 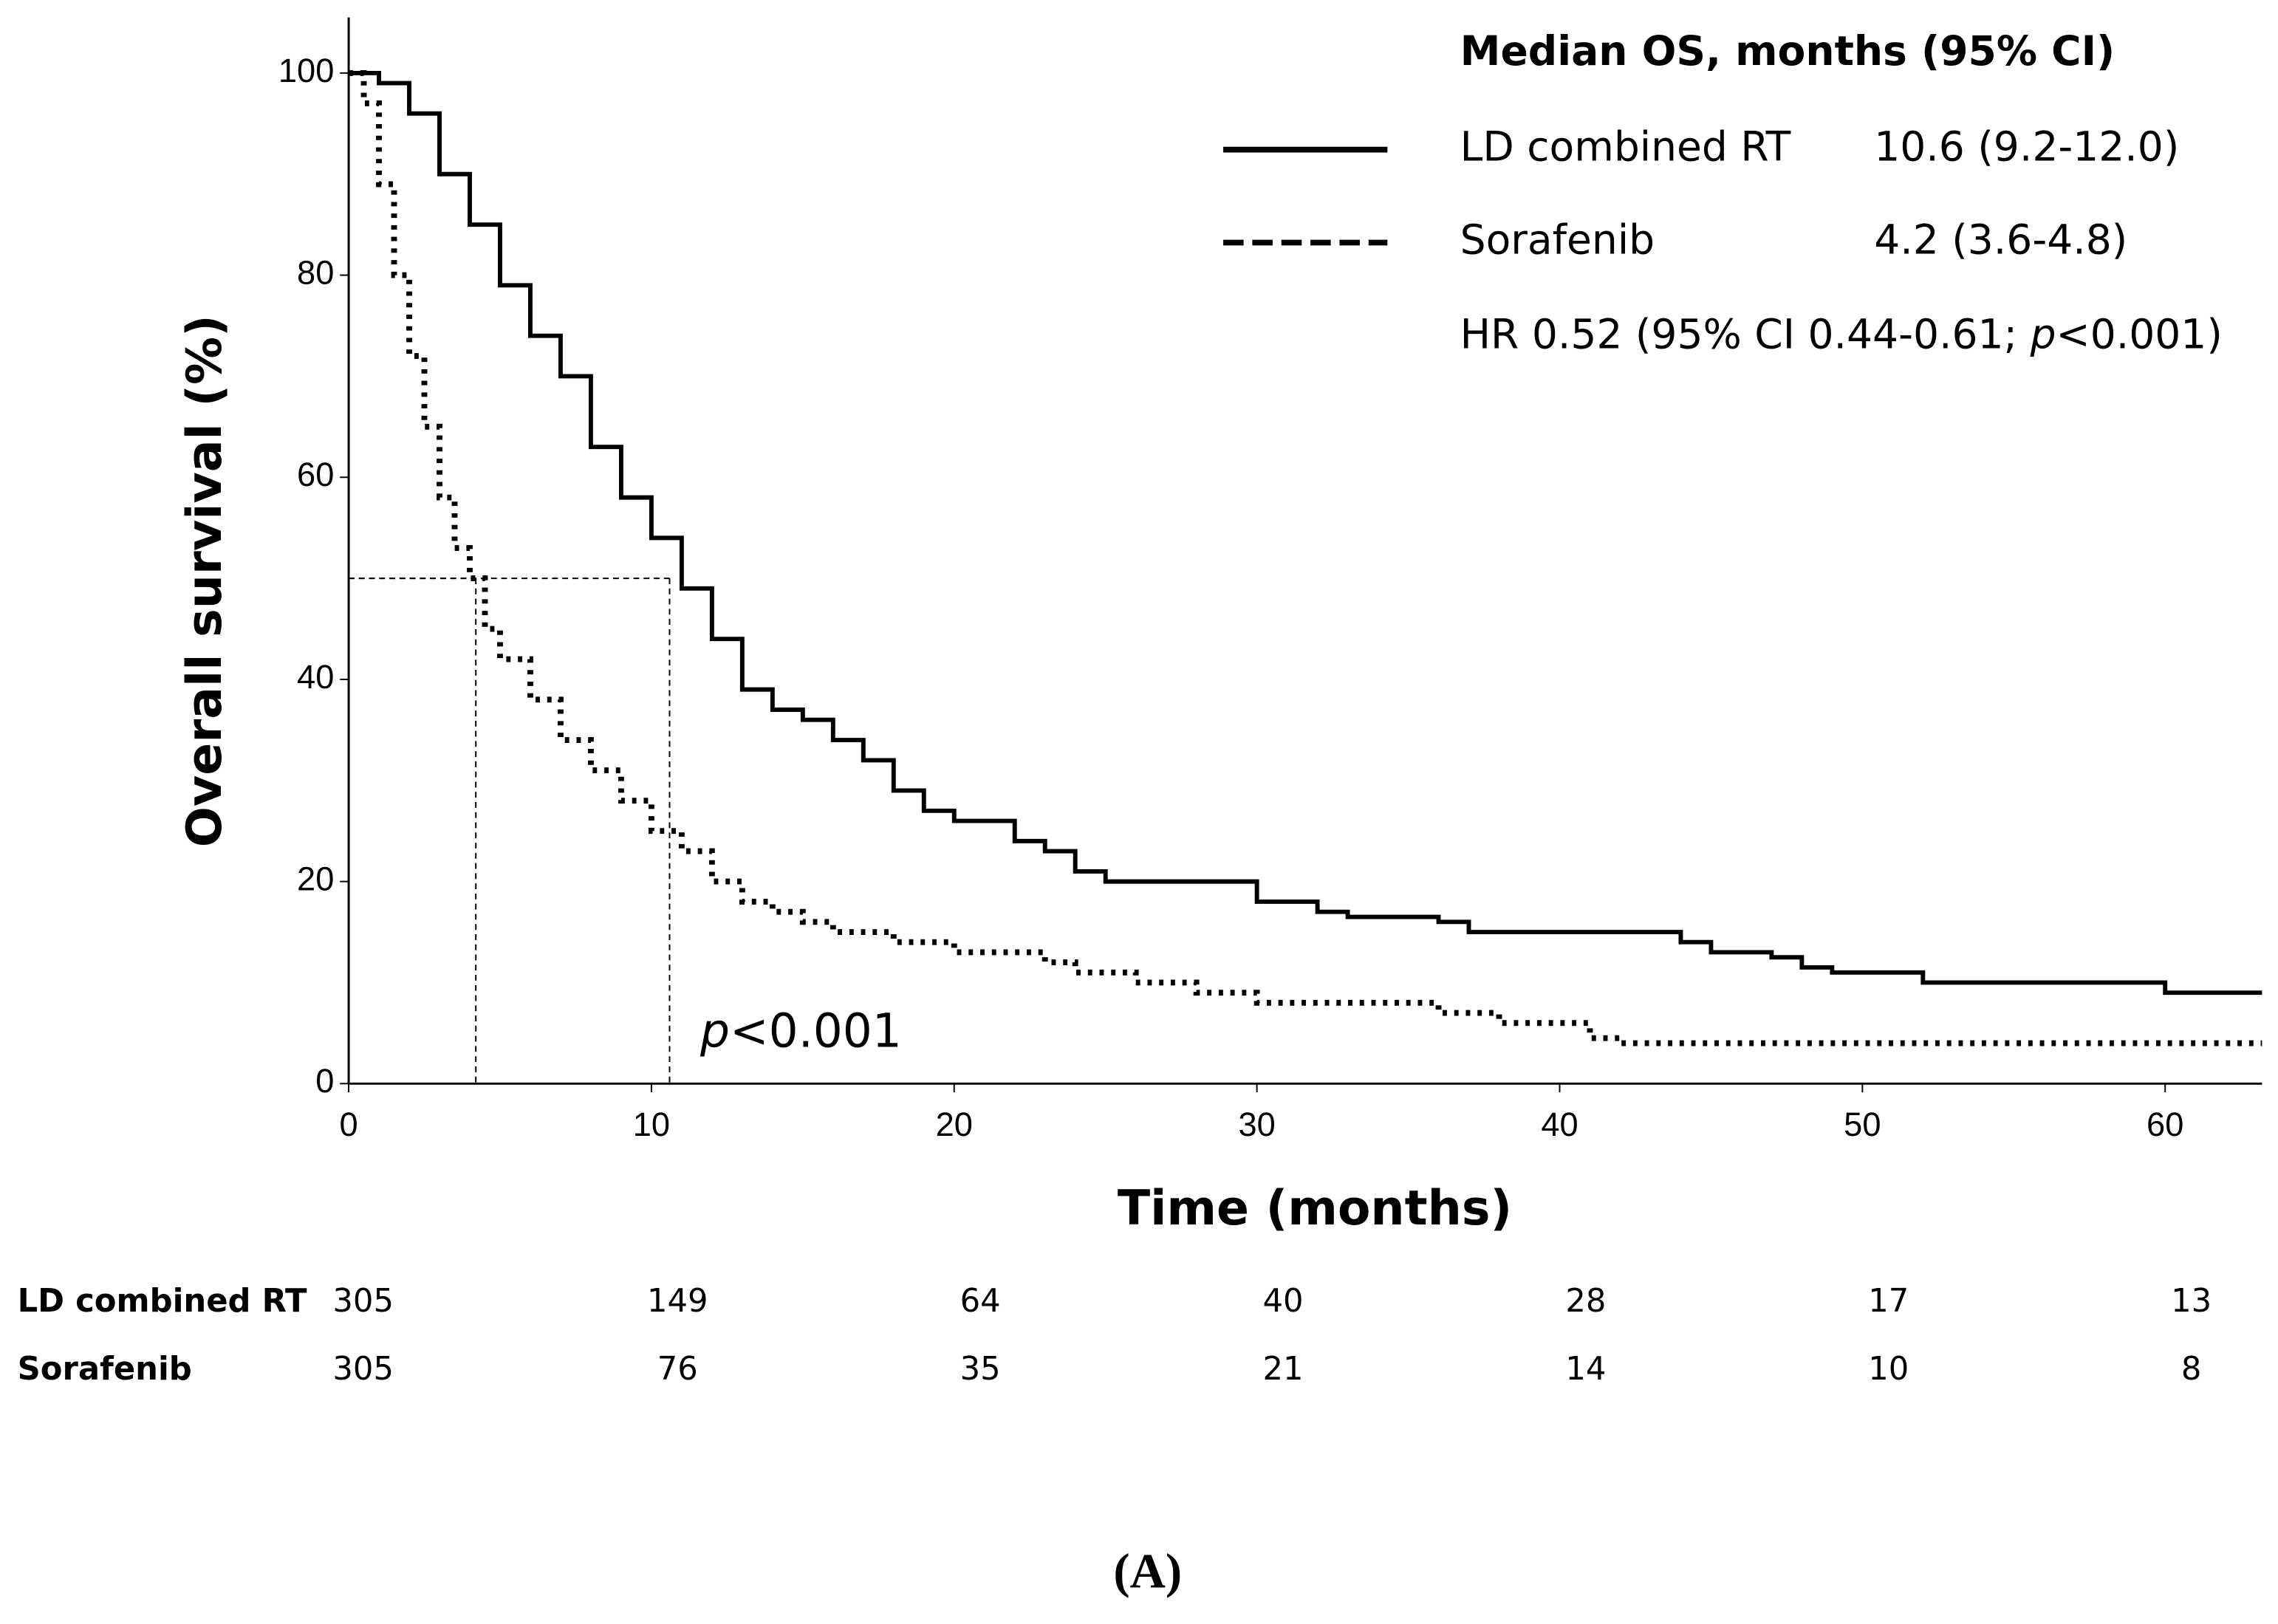 I want to click on p-part: p, so click(x=715, y=1031).